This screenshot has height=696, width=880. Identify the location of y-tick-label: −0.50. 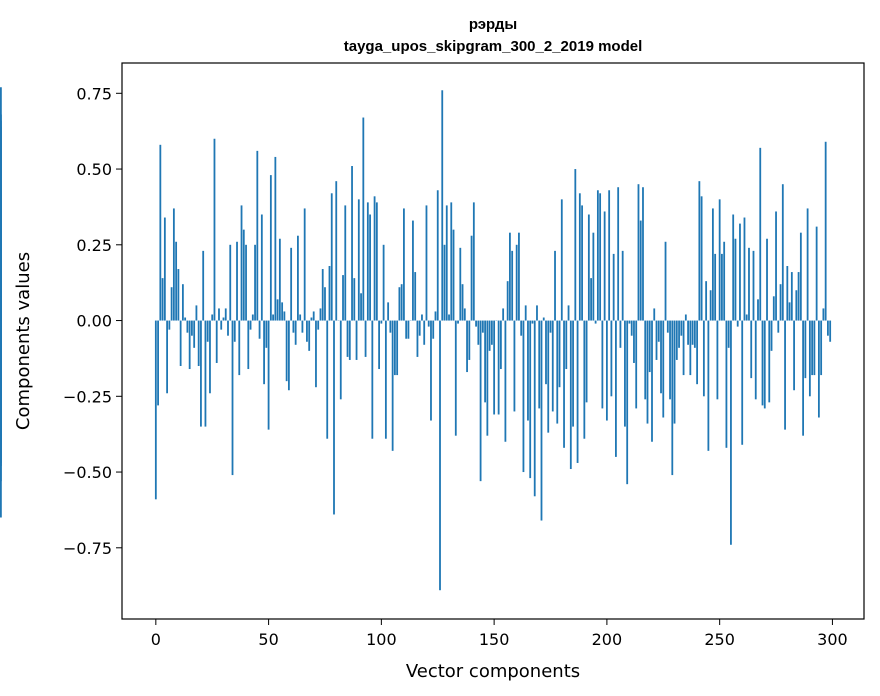
(87, 472).